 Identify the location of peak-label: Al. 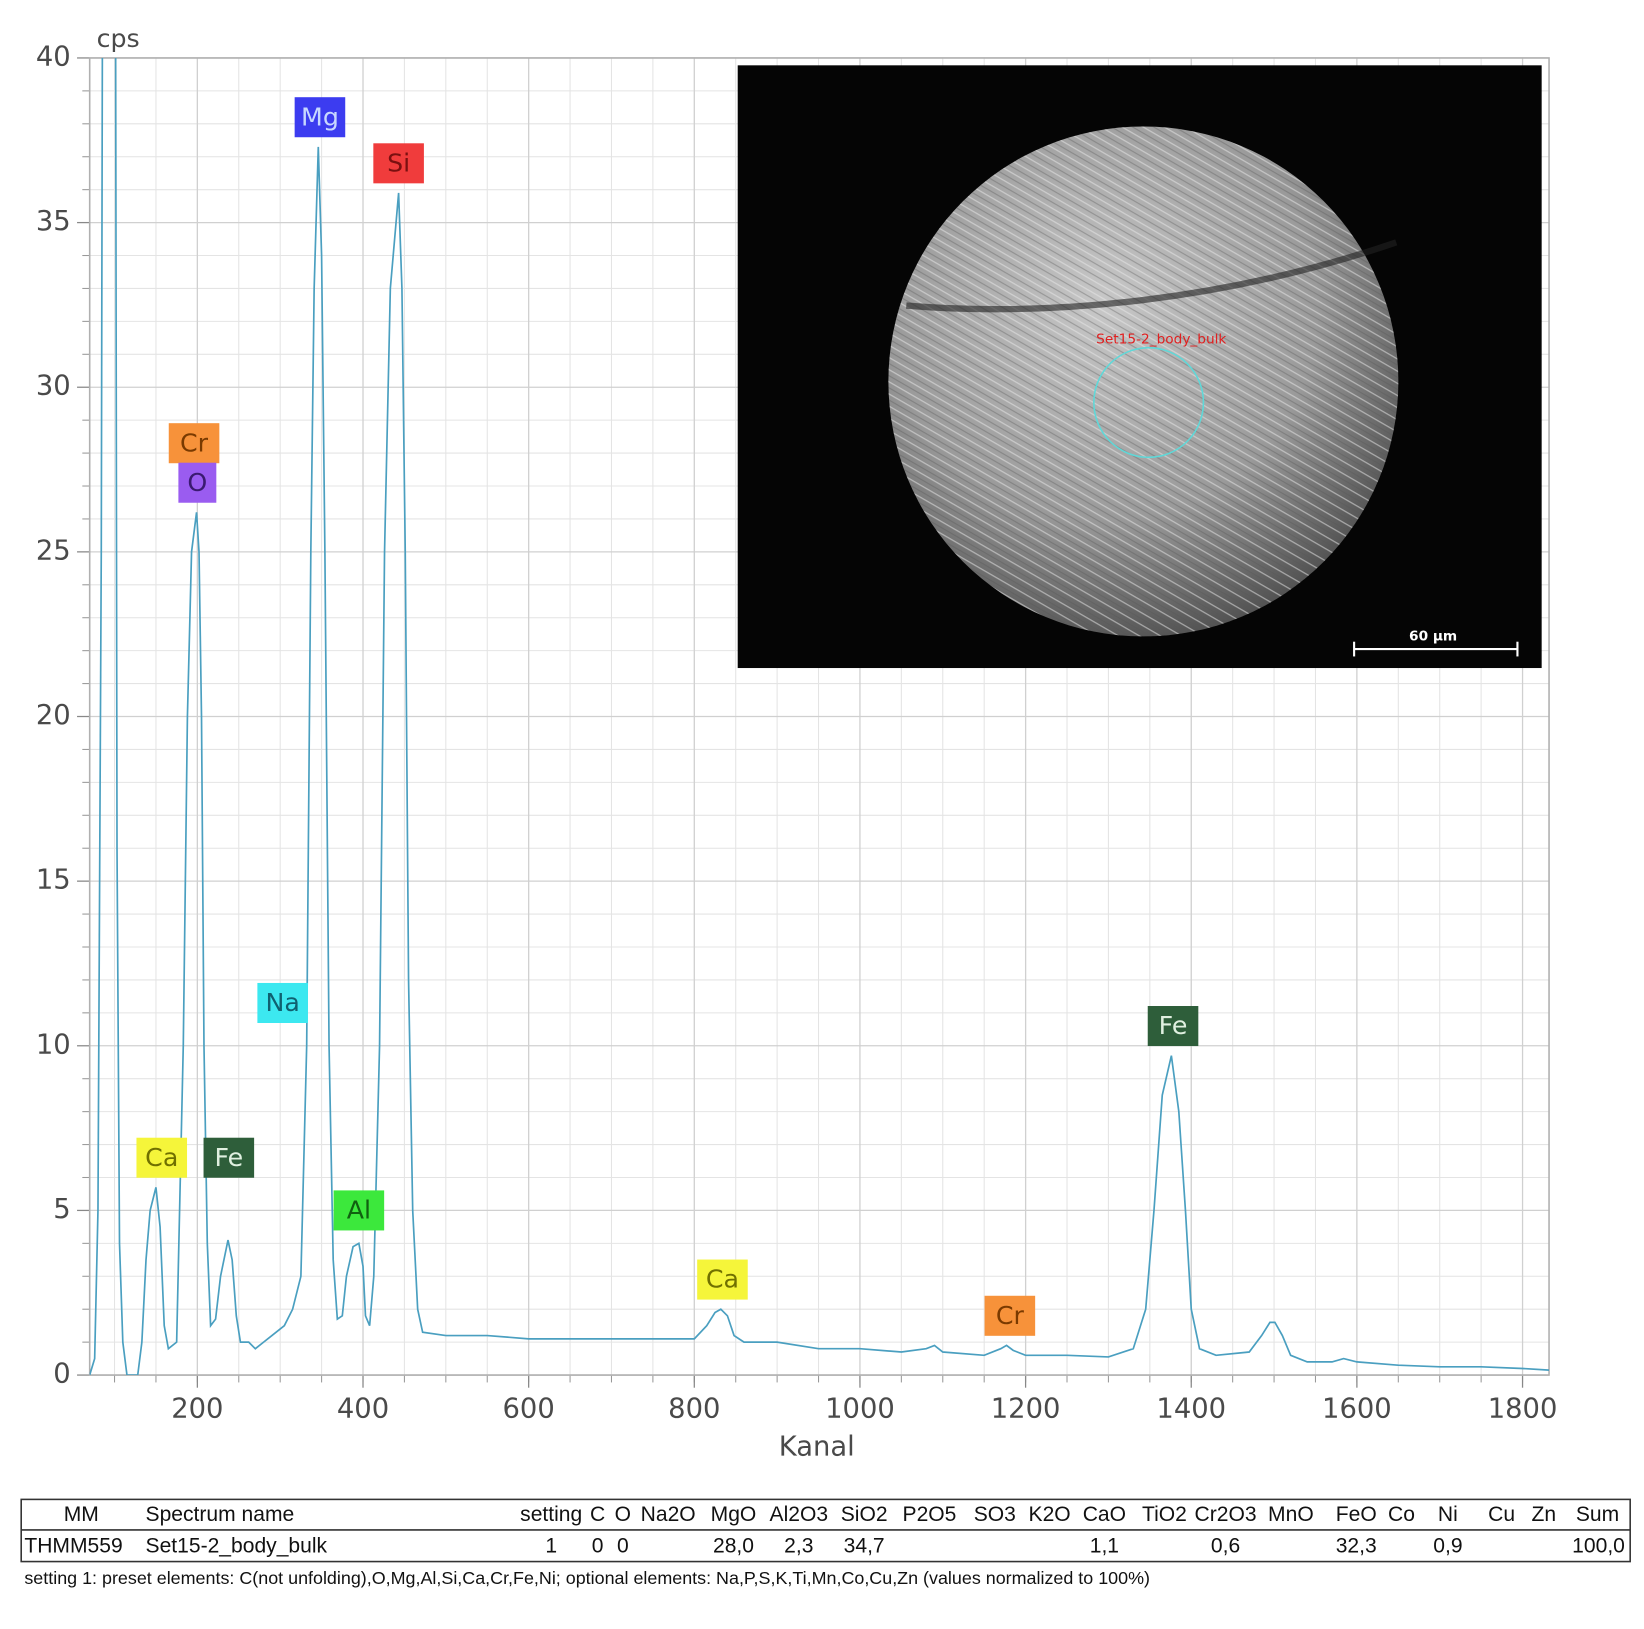
(359, 1209).